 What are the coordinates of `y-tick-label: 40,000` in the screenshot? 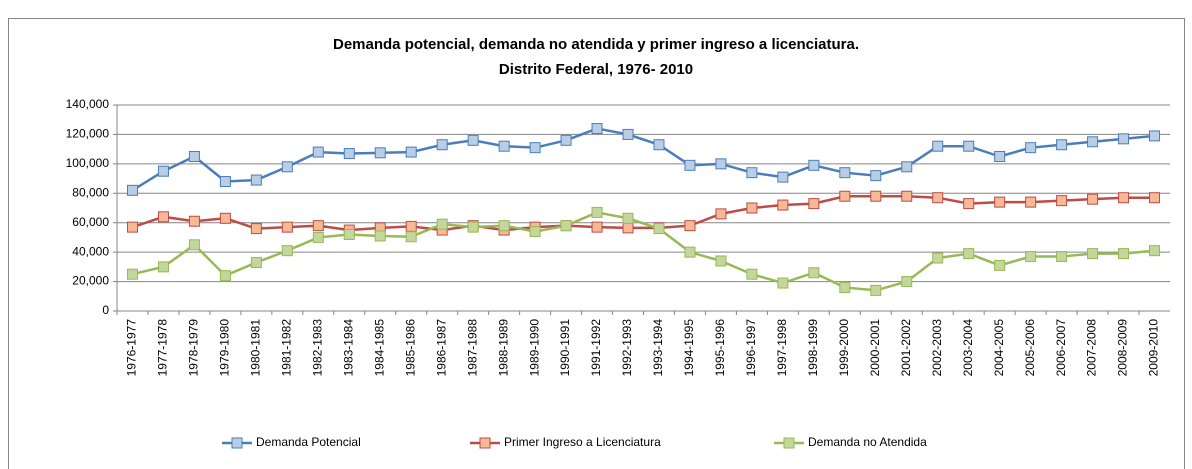 It's located at (90, 251).